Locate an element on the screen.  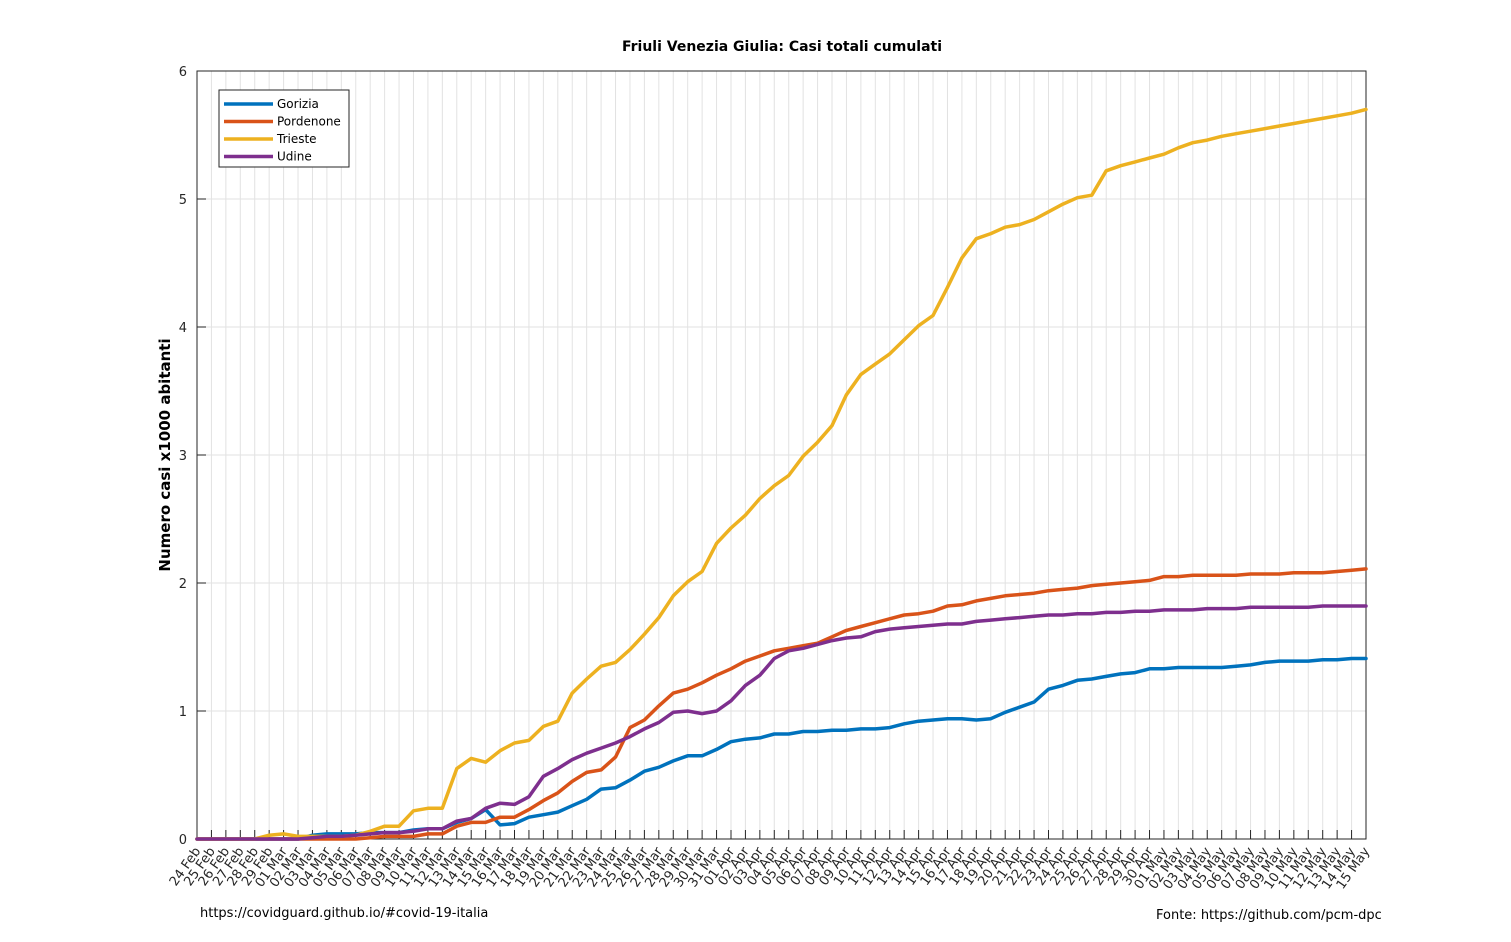
y-tick-label: 5 is located at coordinates (183, 200).